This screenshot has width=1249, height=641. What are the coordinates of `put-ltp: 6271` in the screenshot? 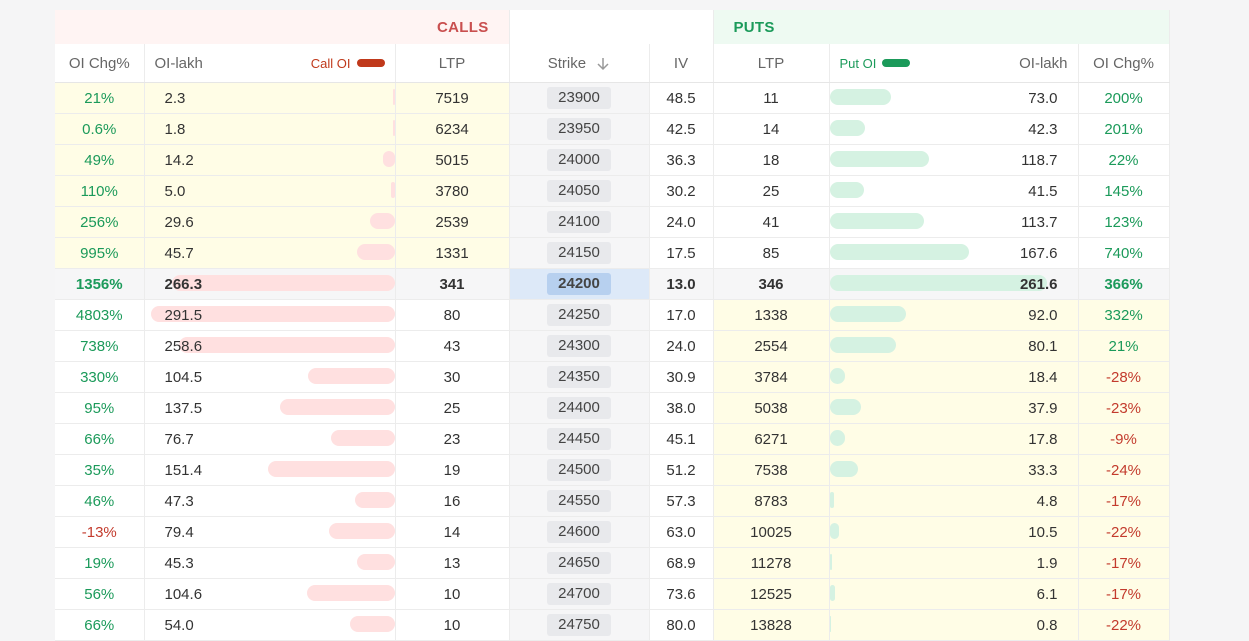 It's located at (771, 439).